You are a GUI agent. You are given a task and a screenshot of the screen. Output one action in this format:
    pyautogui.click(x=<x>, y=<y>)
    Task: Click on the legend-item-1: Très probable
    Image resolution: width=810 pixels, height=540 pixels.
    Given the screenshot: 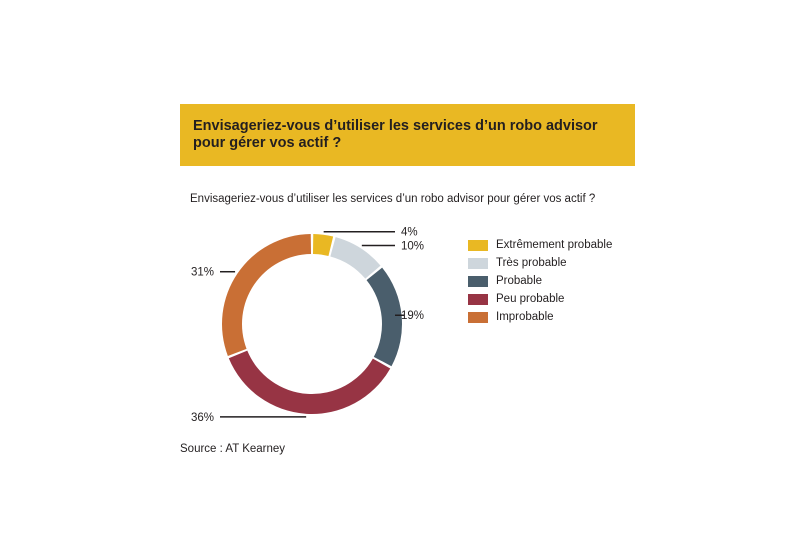 What is the action you would take?
    pyautogui.click(x=540, y=263)
    